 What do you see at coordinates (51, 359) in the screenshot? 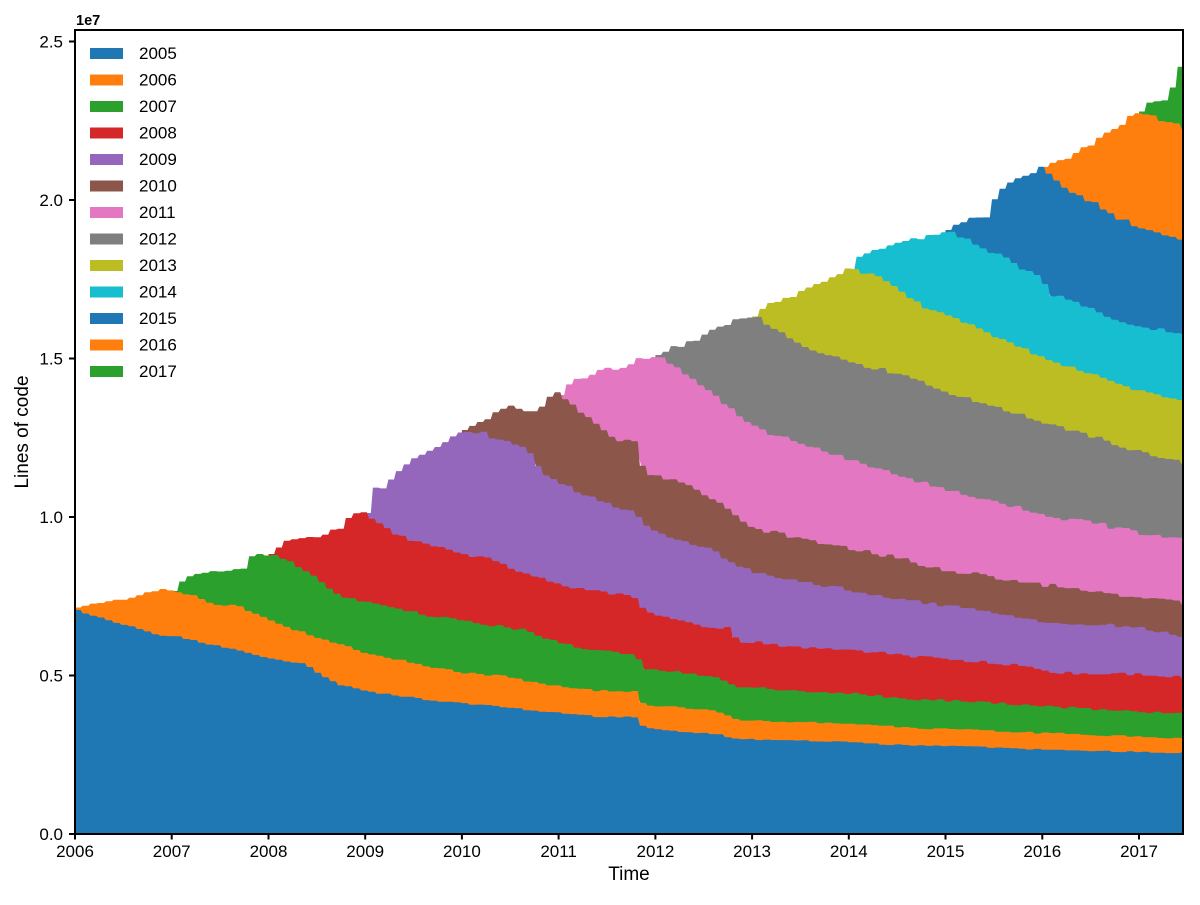
I see `svg-text: 1.5` at bounding box center [51, 359].